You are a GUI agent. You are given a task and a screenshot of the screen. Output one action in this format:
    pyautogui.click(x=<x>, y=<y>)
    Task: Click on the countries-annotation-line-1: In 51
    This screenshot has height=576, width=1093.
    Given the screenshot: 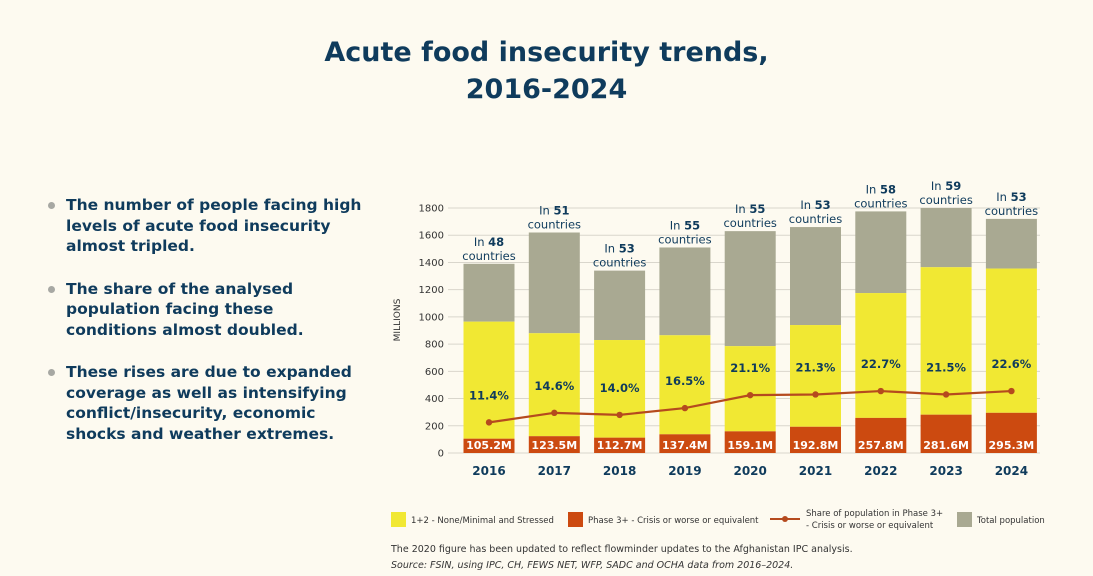 What is the action you would take?
    pyautogui.click(x=554, y=211)
    